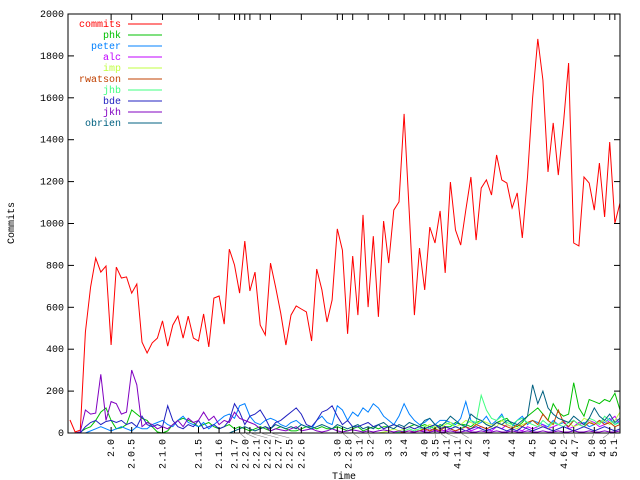 The width and height of the screenshot is (640, 480). What do you see at coordinates (554, 448) in the screenshot?
I see `x-tick-label: 4.6` at bounding box center [554, 448].